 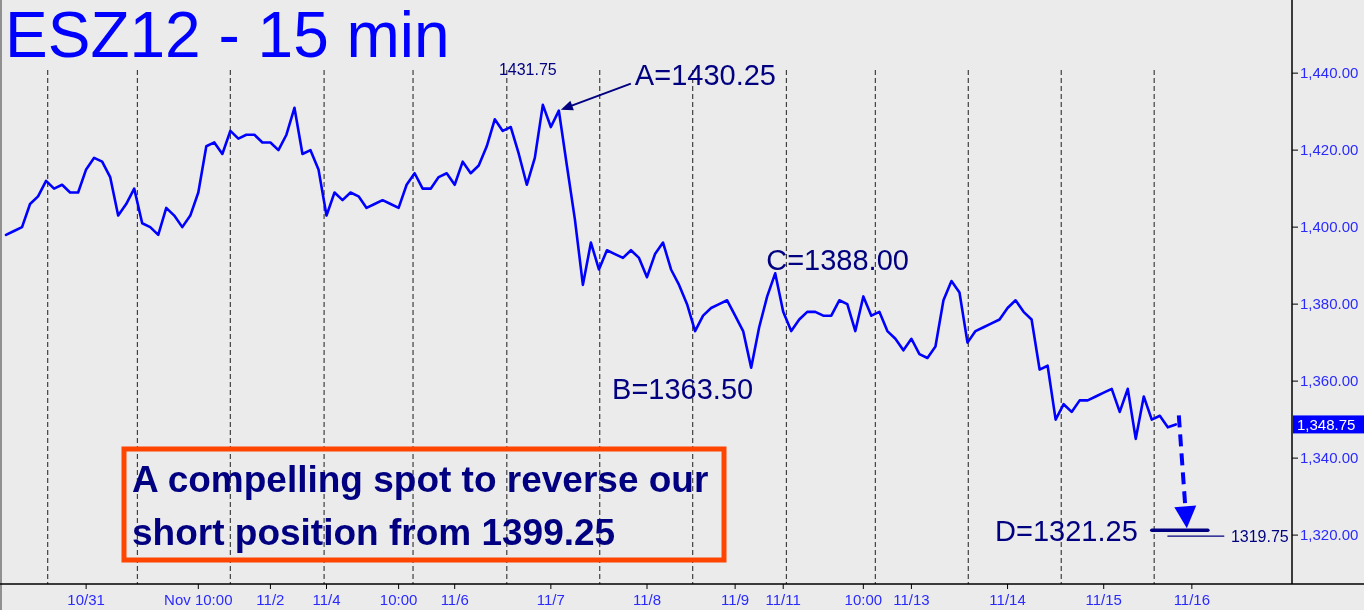 I want to click on x-tick-label: 11/16, so click(x=1192, y=599).